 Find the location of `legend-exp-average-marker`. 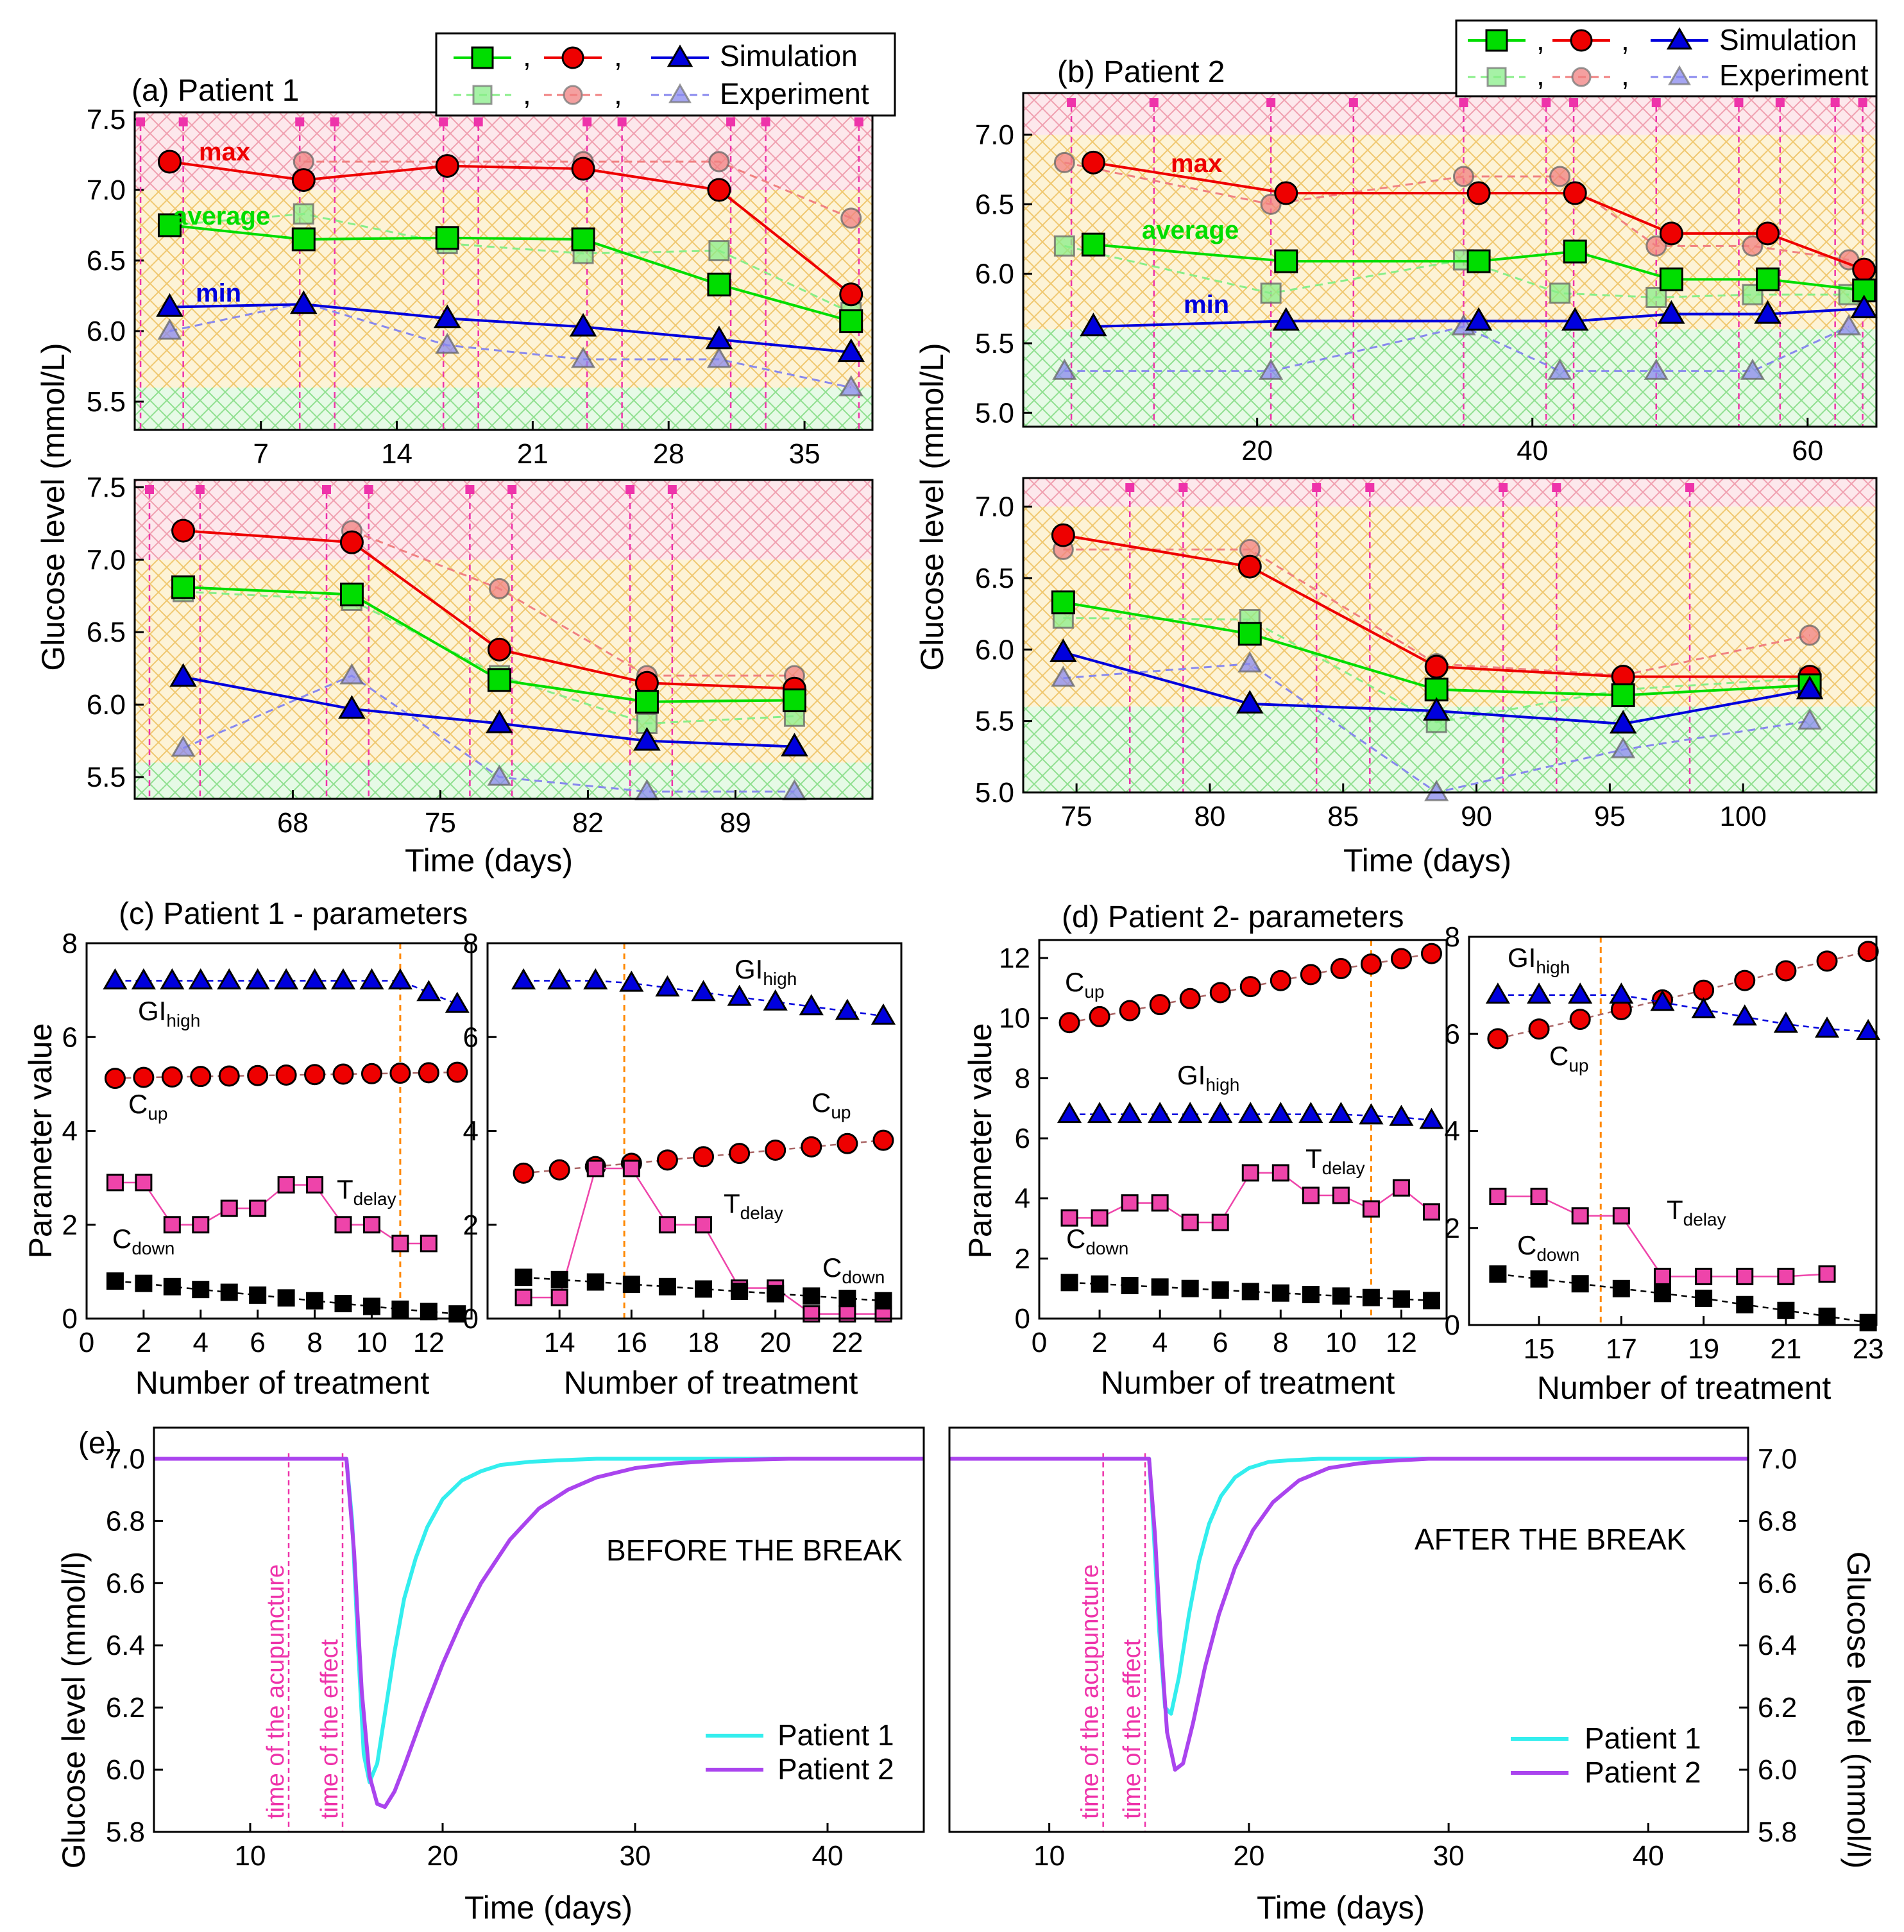

legend-exp-average-marker is located at coordinates (482, 95).